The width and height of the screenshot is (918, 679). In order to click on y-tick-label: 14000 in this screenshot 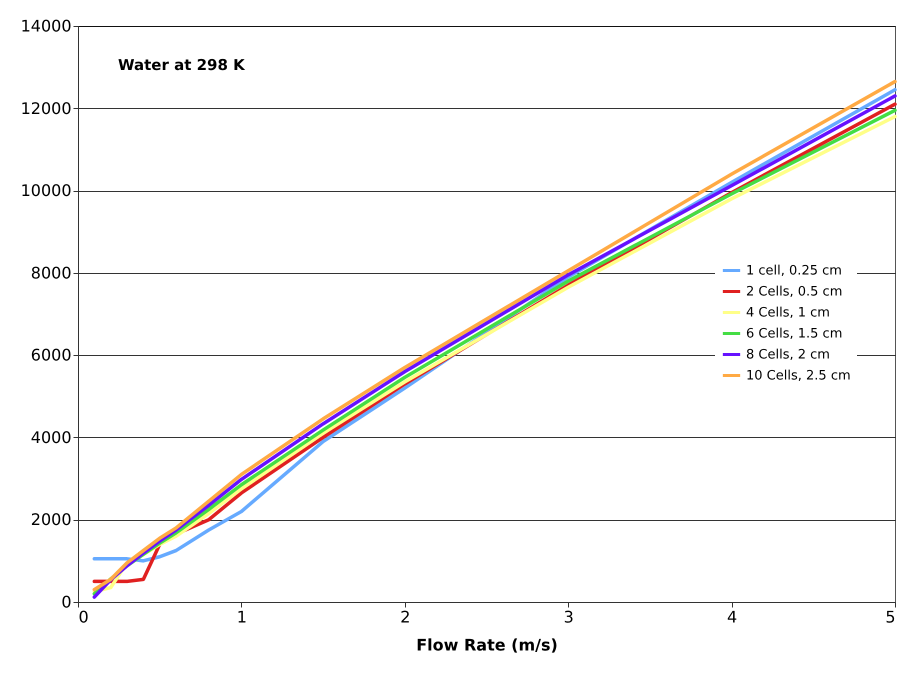, I will do `click(46, 26)`.